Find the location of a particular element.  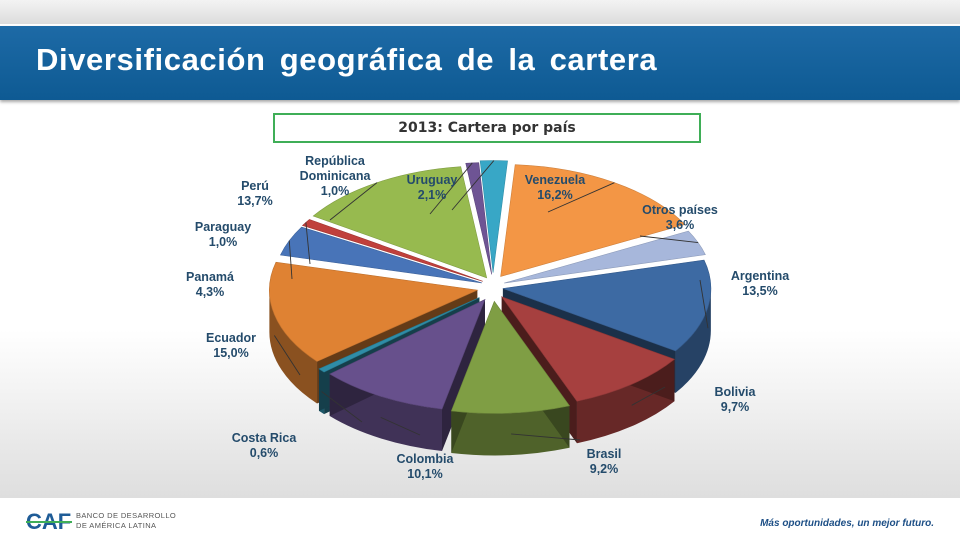

pie-slice-bolivia is located at coordinates (588, 349).